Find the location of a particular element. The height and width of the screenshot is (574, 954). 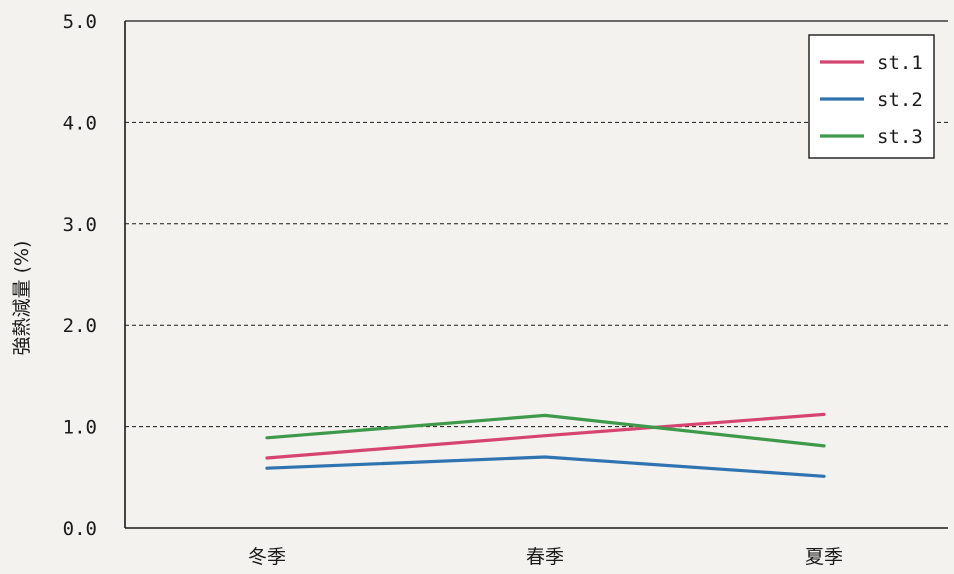

y-tick-label: 1.0 is located at coordinates (80, 428).